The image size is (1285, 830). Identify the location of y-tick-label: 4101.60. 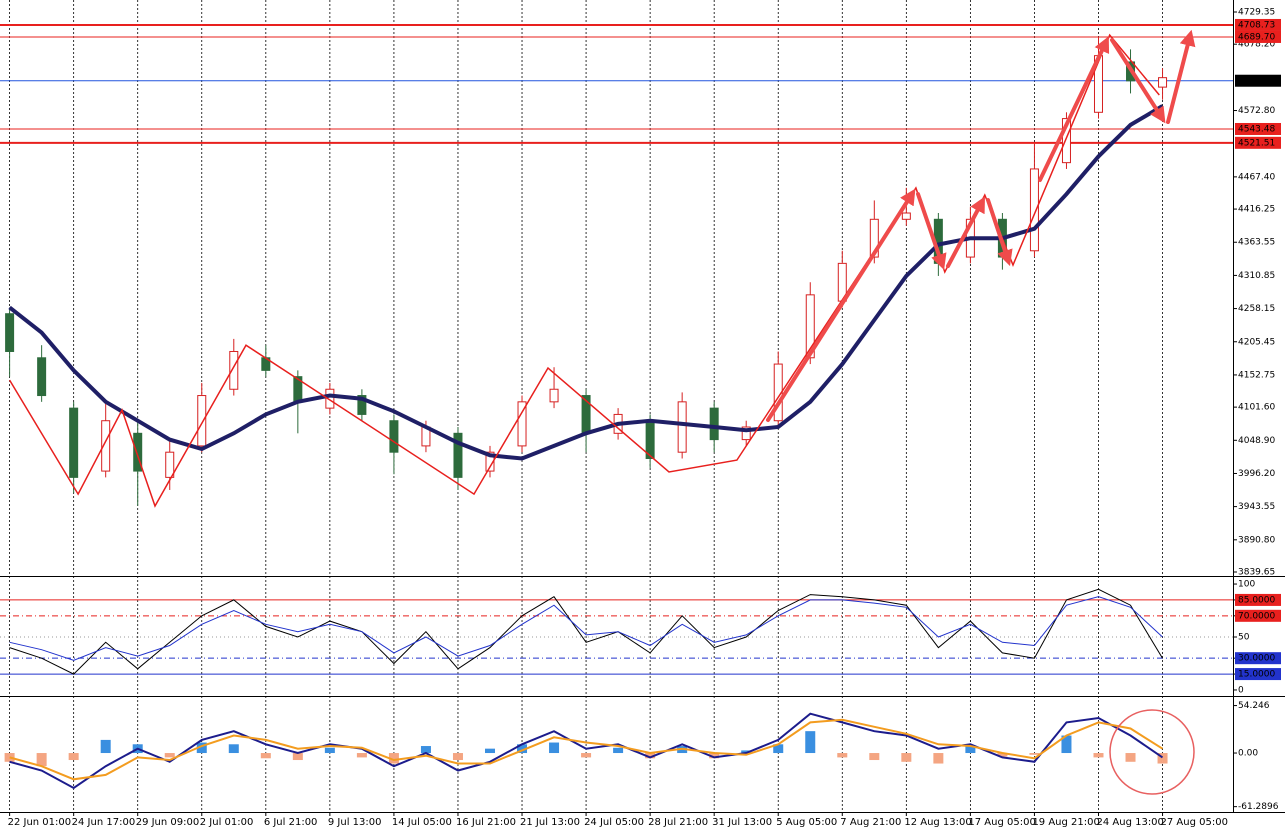
(1256, 408).